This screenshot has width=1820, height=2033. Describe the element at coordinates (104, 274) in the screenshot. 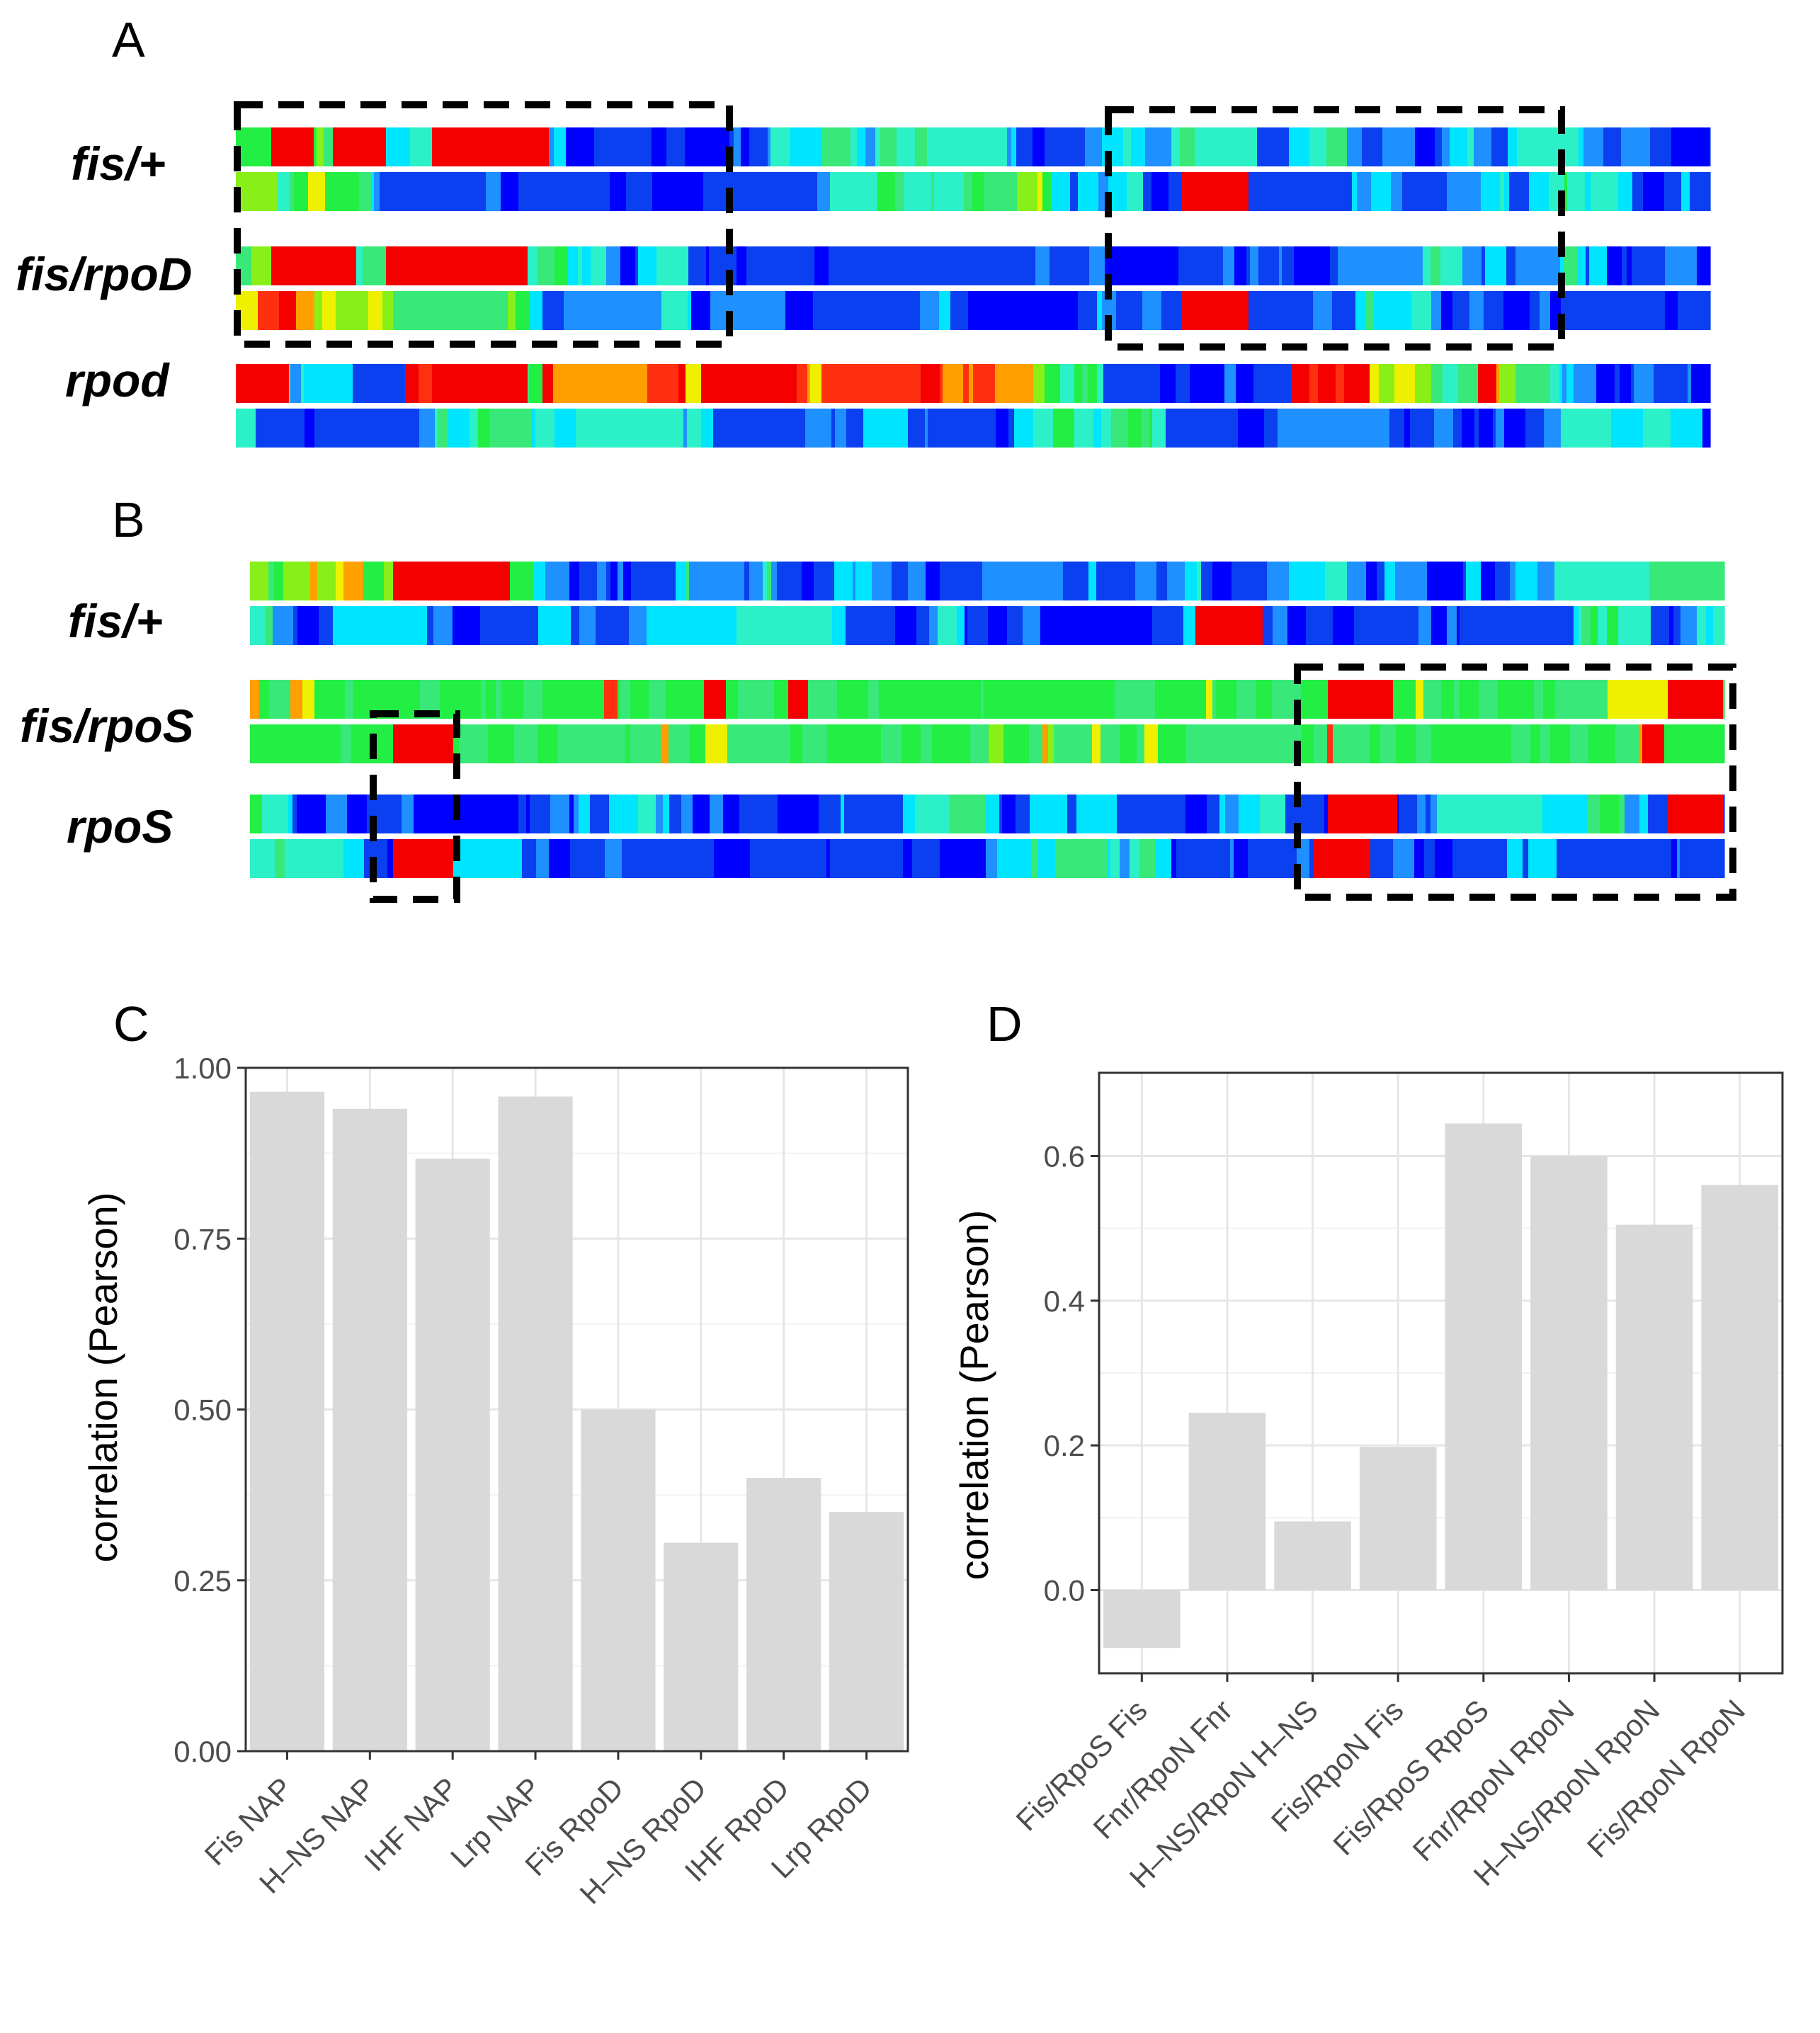

I see `row-label-a-fis-rpod: fis/rpoD` at that location.